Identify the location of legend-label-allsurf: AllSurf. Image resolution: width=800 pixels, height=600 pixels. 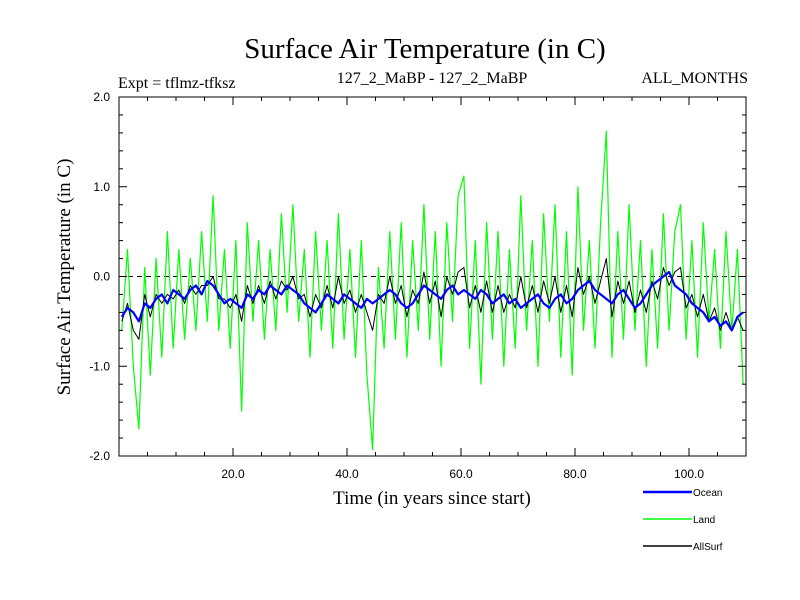
(708, 547).